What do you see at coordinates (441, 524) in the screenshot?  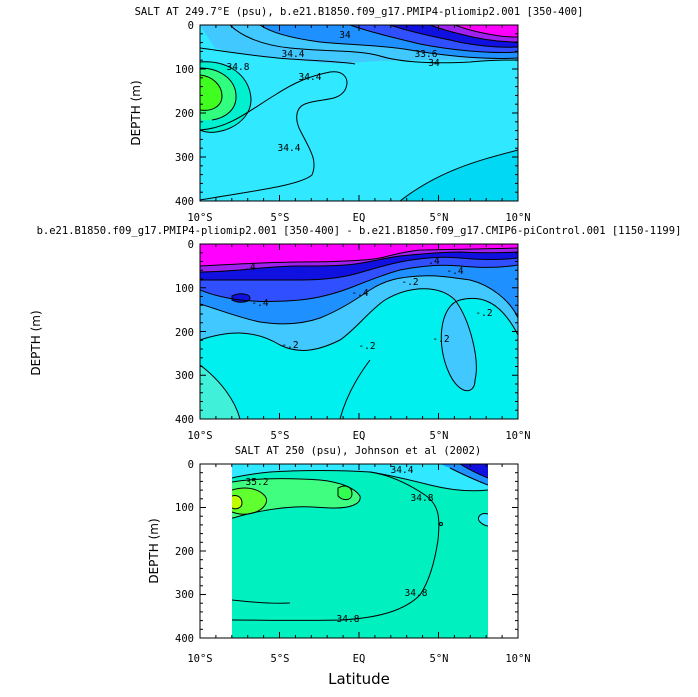 I see `panel-c-contour-34-8-dot` at bounding box center [441, 524].